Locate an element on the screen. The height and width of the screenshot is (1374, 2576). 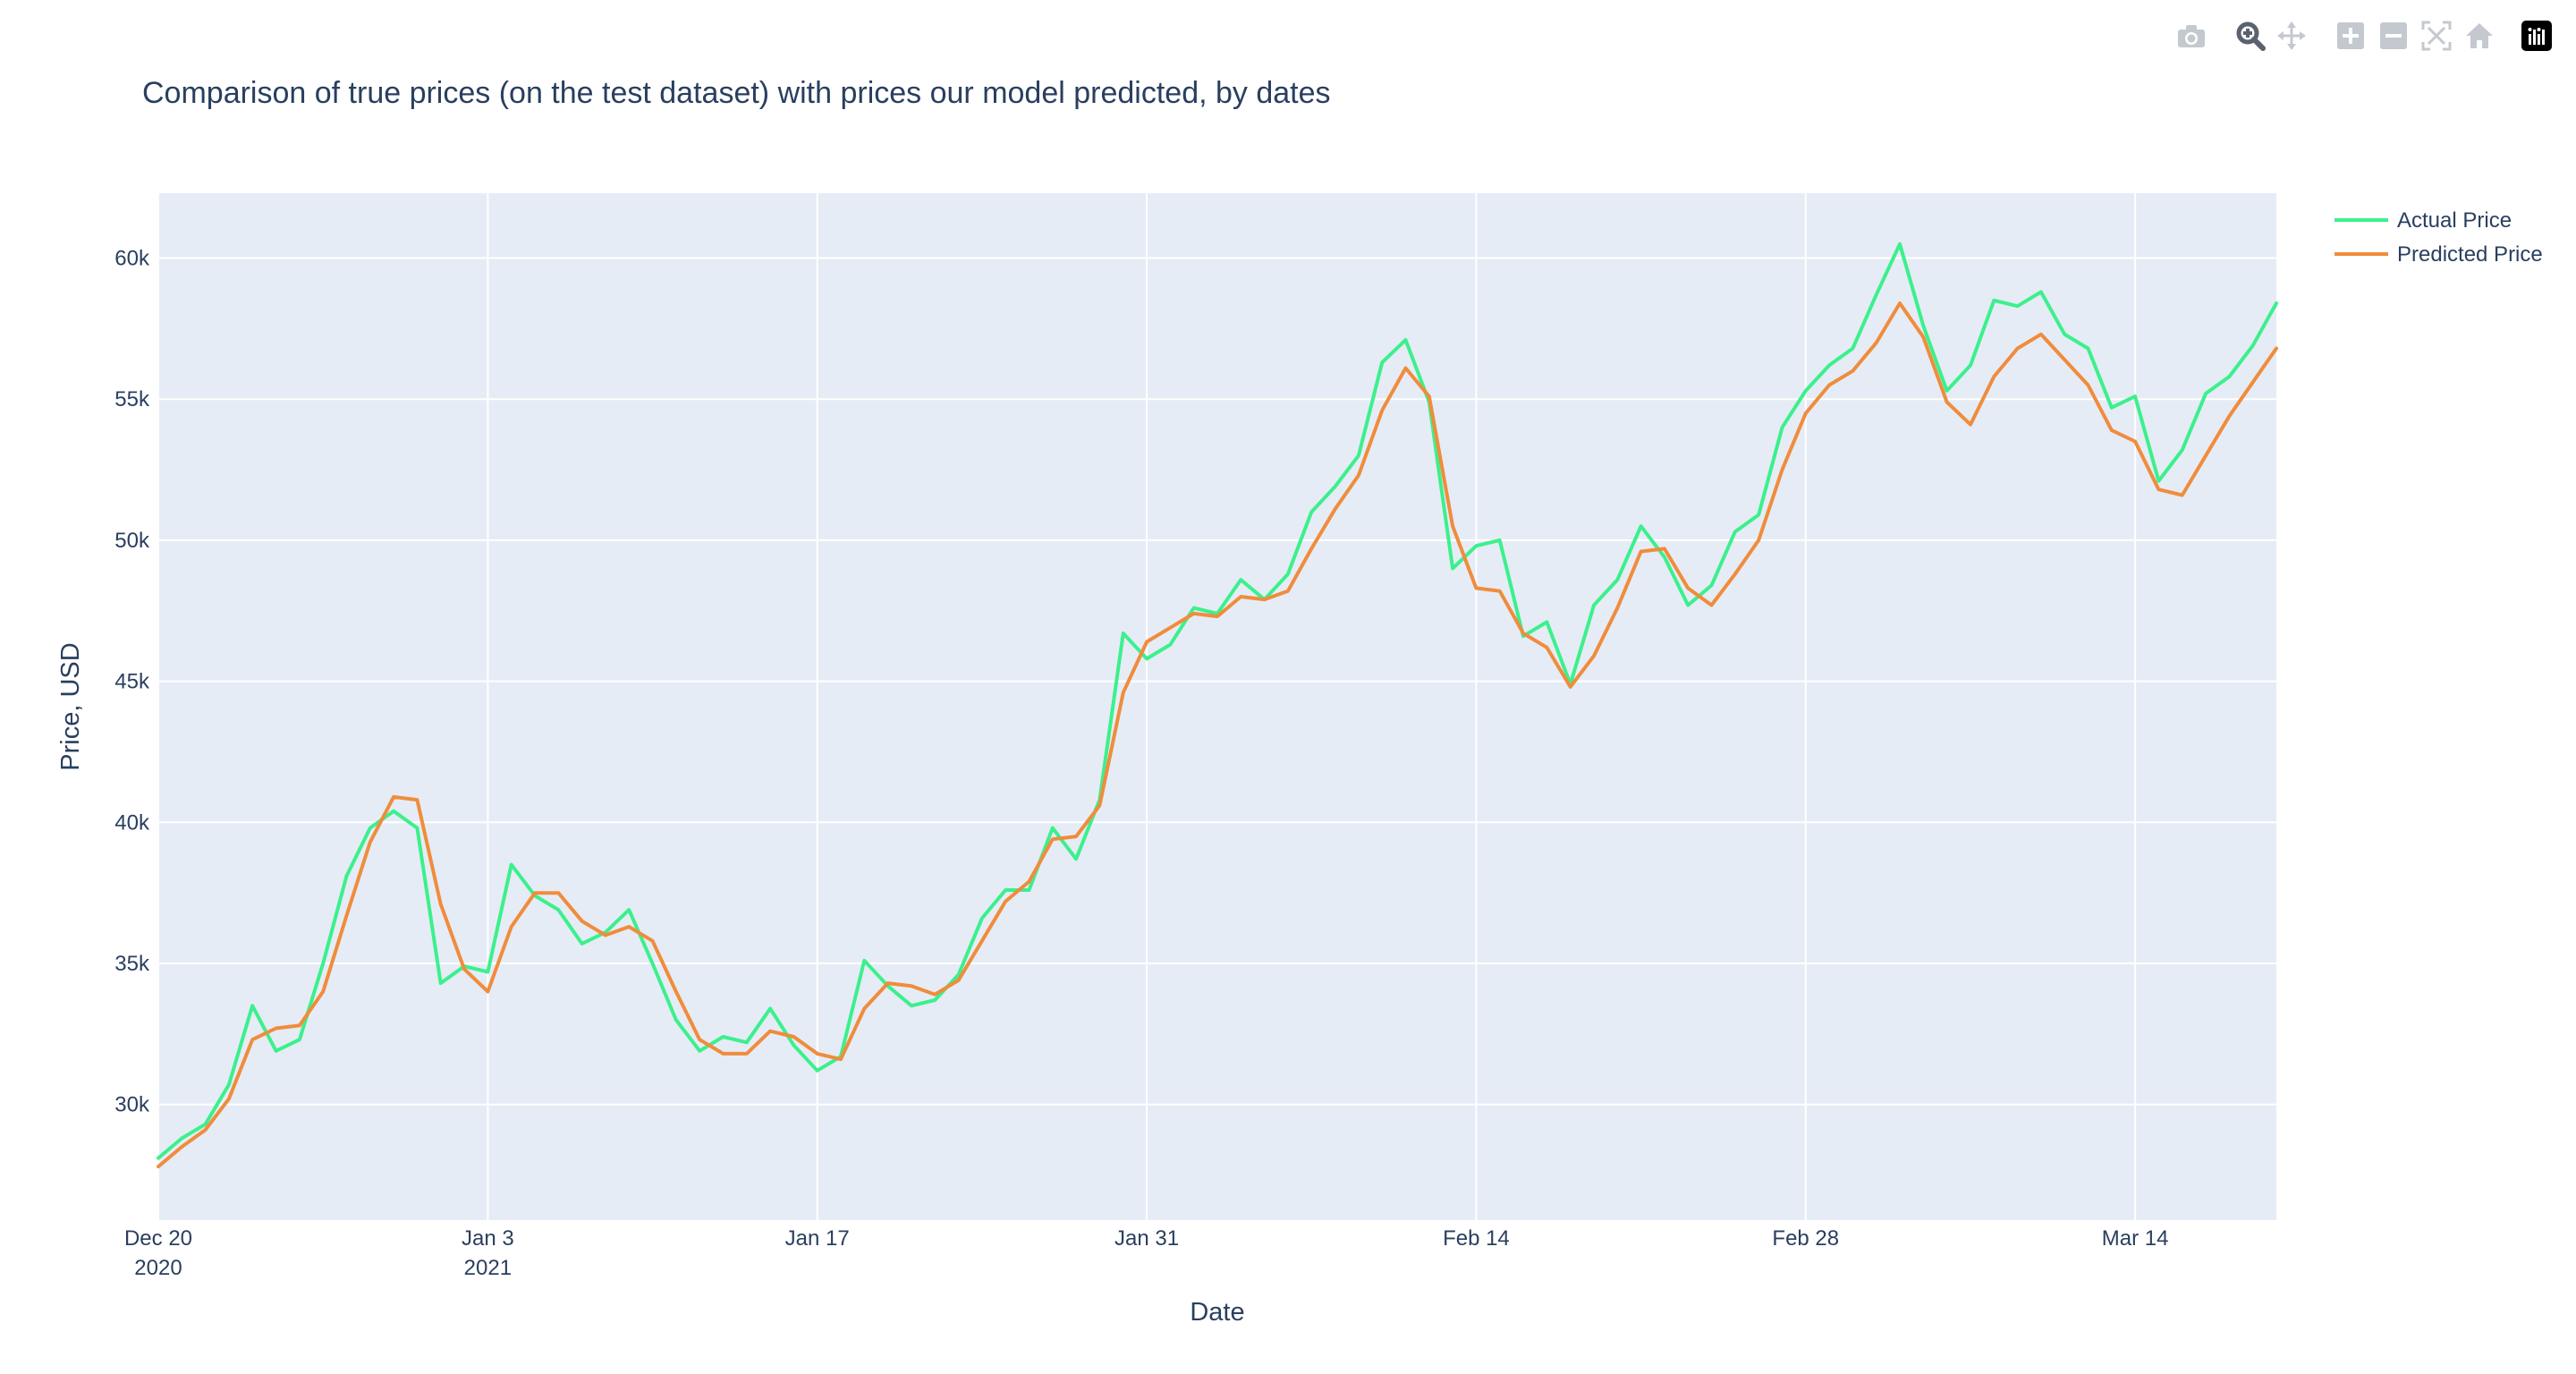
x-tick-sublabel: 2020 is located at coordinates (158, 1268).